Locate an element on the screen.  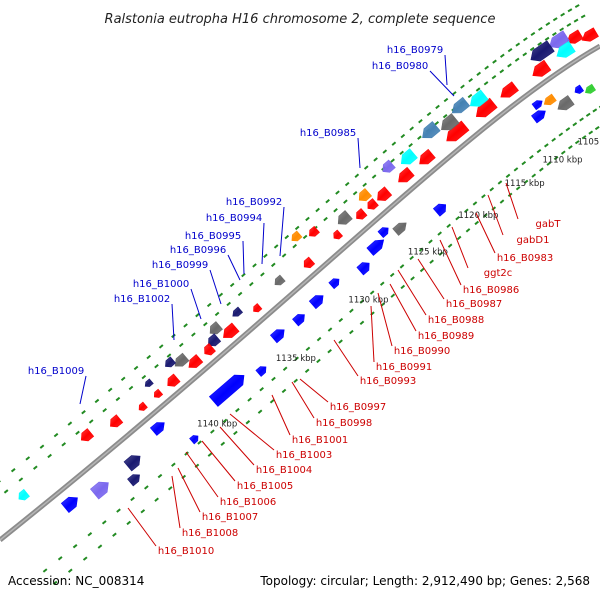
gene-label-reverse: h16_B0987 is located at coordinates (474, 304).